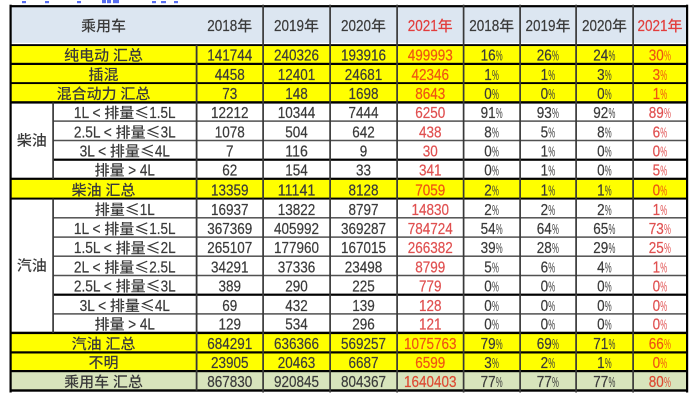 The width and height of the screenshot is (696, 401). What do you see at coordinates (484, 26) in the screenshot?
I see `svg-text: 2018` at bounding box center [484, 26].